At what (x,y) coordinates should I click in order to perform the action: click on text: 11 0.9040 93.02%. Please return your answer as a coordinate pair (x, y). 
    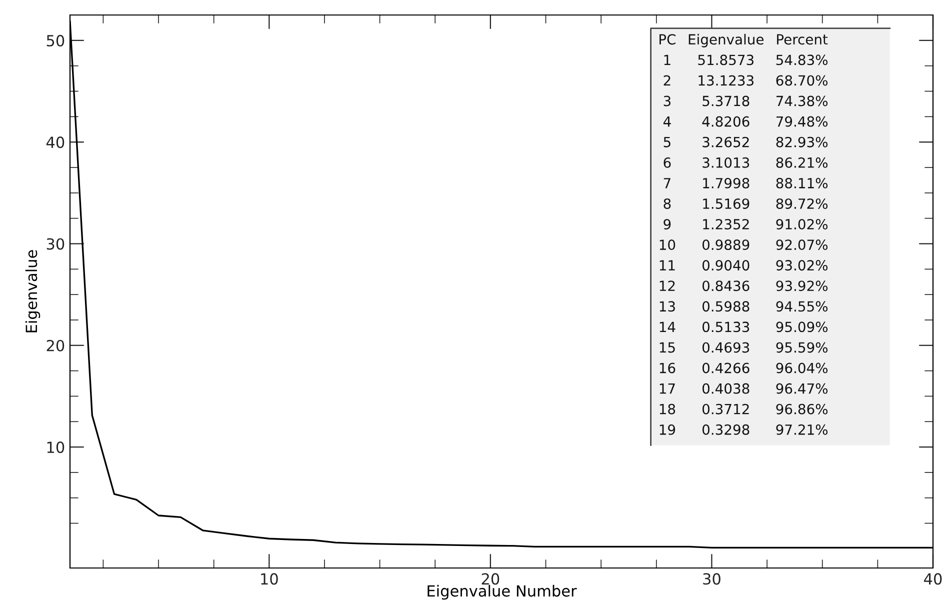
    Looking at the image, I should click on (744, 265).